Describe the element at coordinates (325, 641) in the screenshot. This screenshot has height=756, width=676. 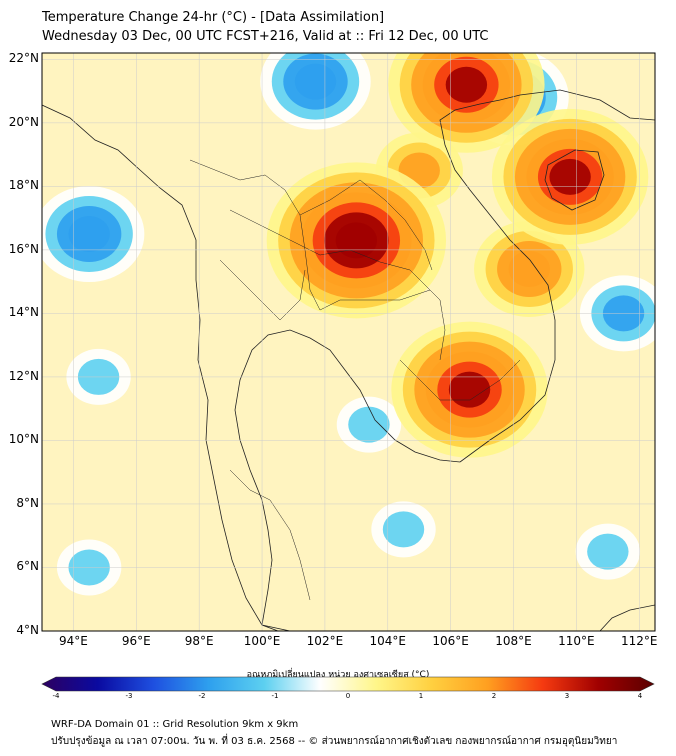
I see `longitude-label: 102°E` at that location.